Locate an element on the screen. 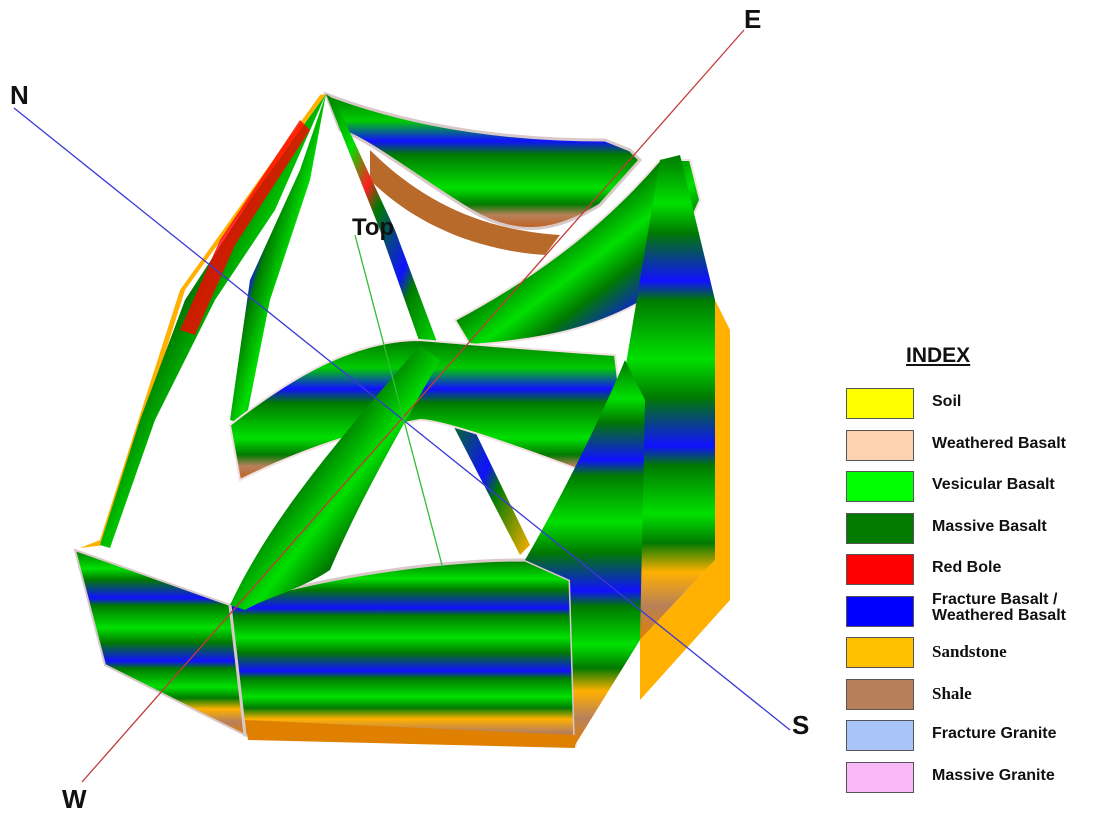  legend-label: Massive Granite is located at coordinates (993, 775).